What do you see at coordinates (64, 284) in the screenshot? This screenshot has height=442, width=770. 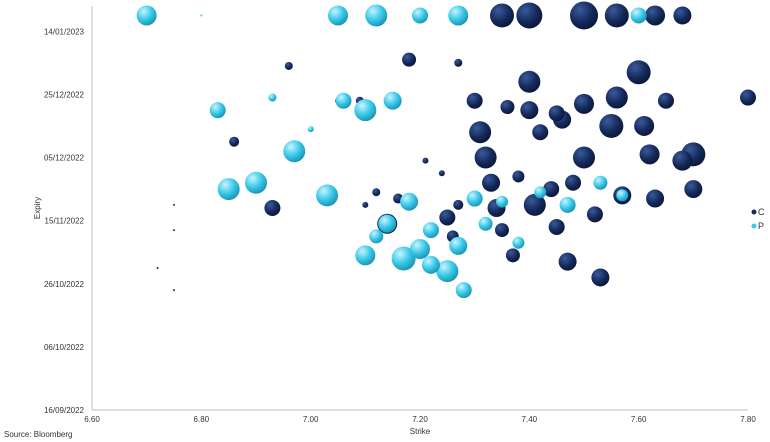 I see `y-tick-label: 26/10/2022` at bounding box center [64, 284].